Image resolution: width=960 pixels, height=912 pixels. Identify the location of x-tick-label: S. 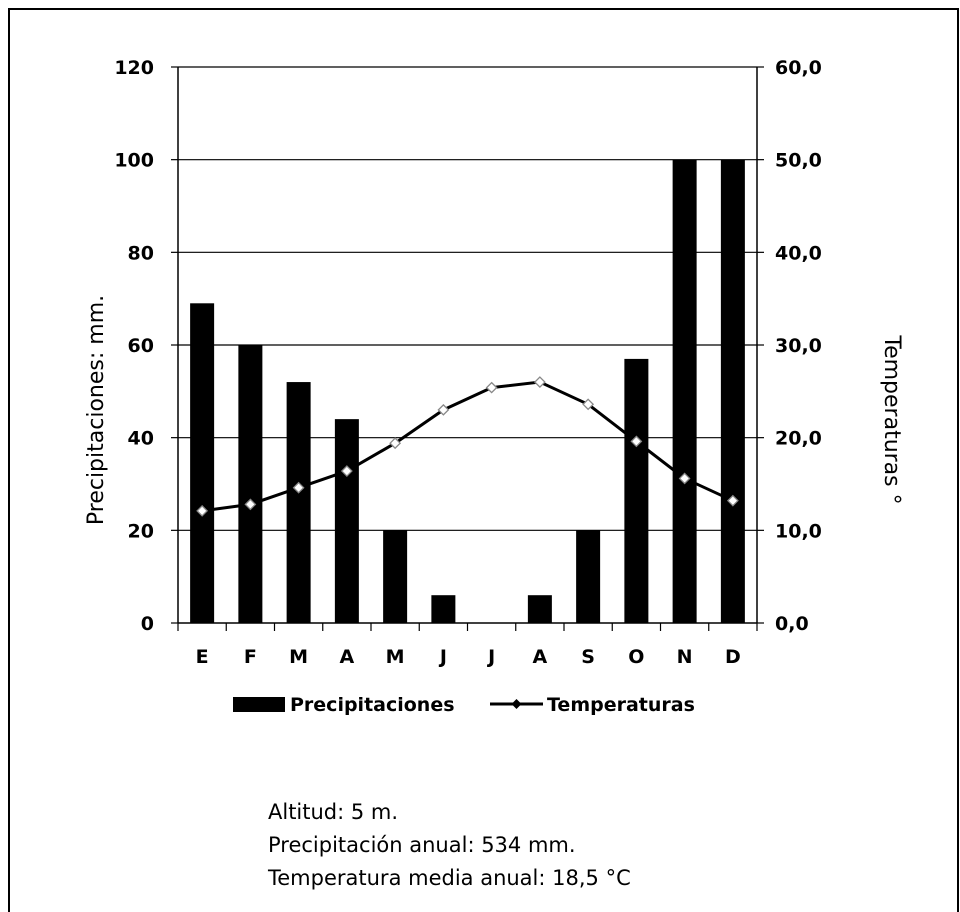
(588, 657).